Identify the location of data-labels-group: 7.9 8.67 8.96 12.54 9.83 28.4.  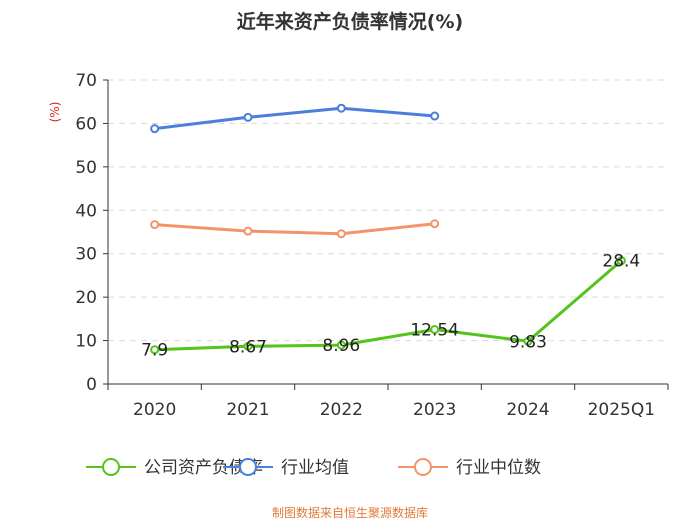
(390, 306).